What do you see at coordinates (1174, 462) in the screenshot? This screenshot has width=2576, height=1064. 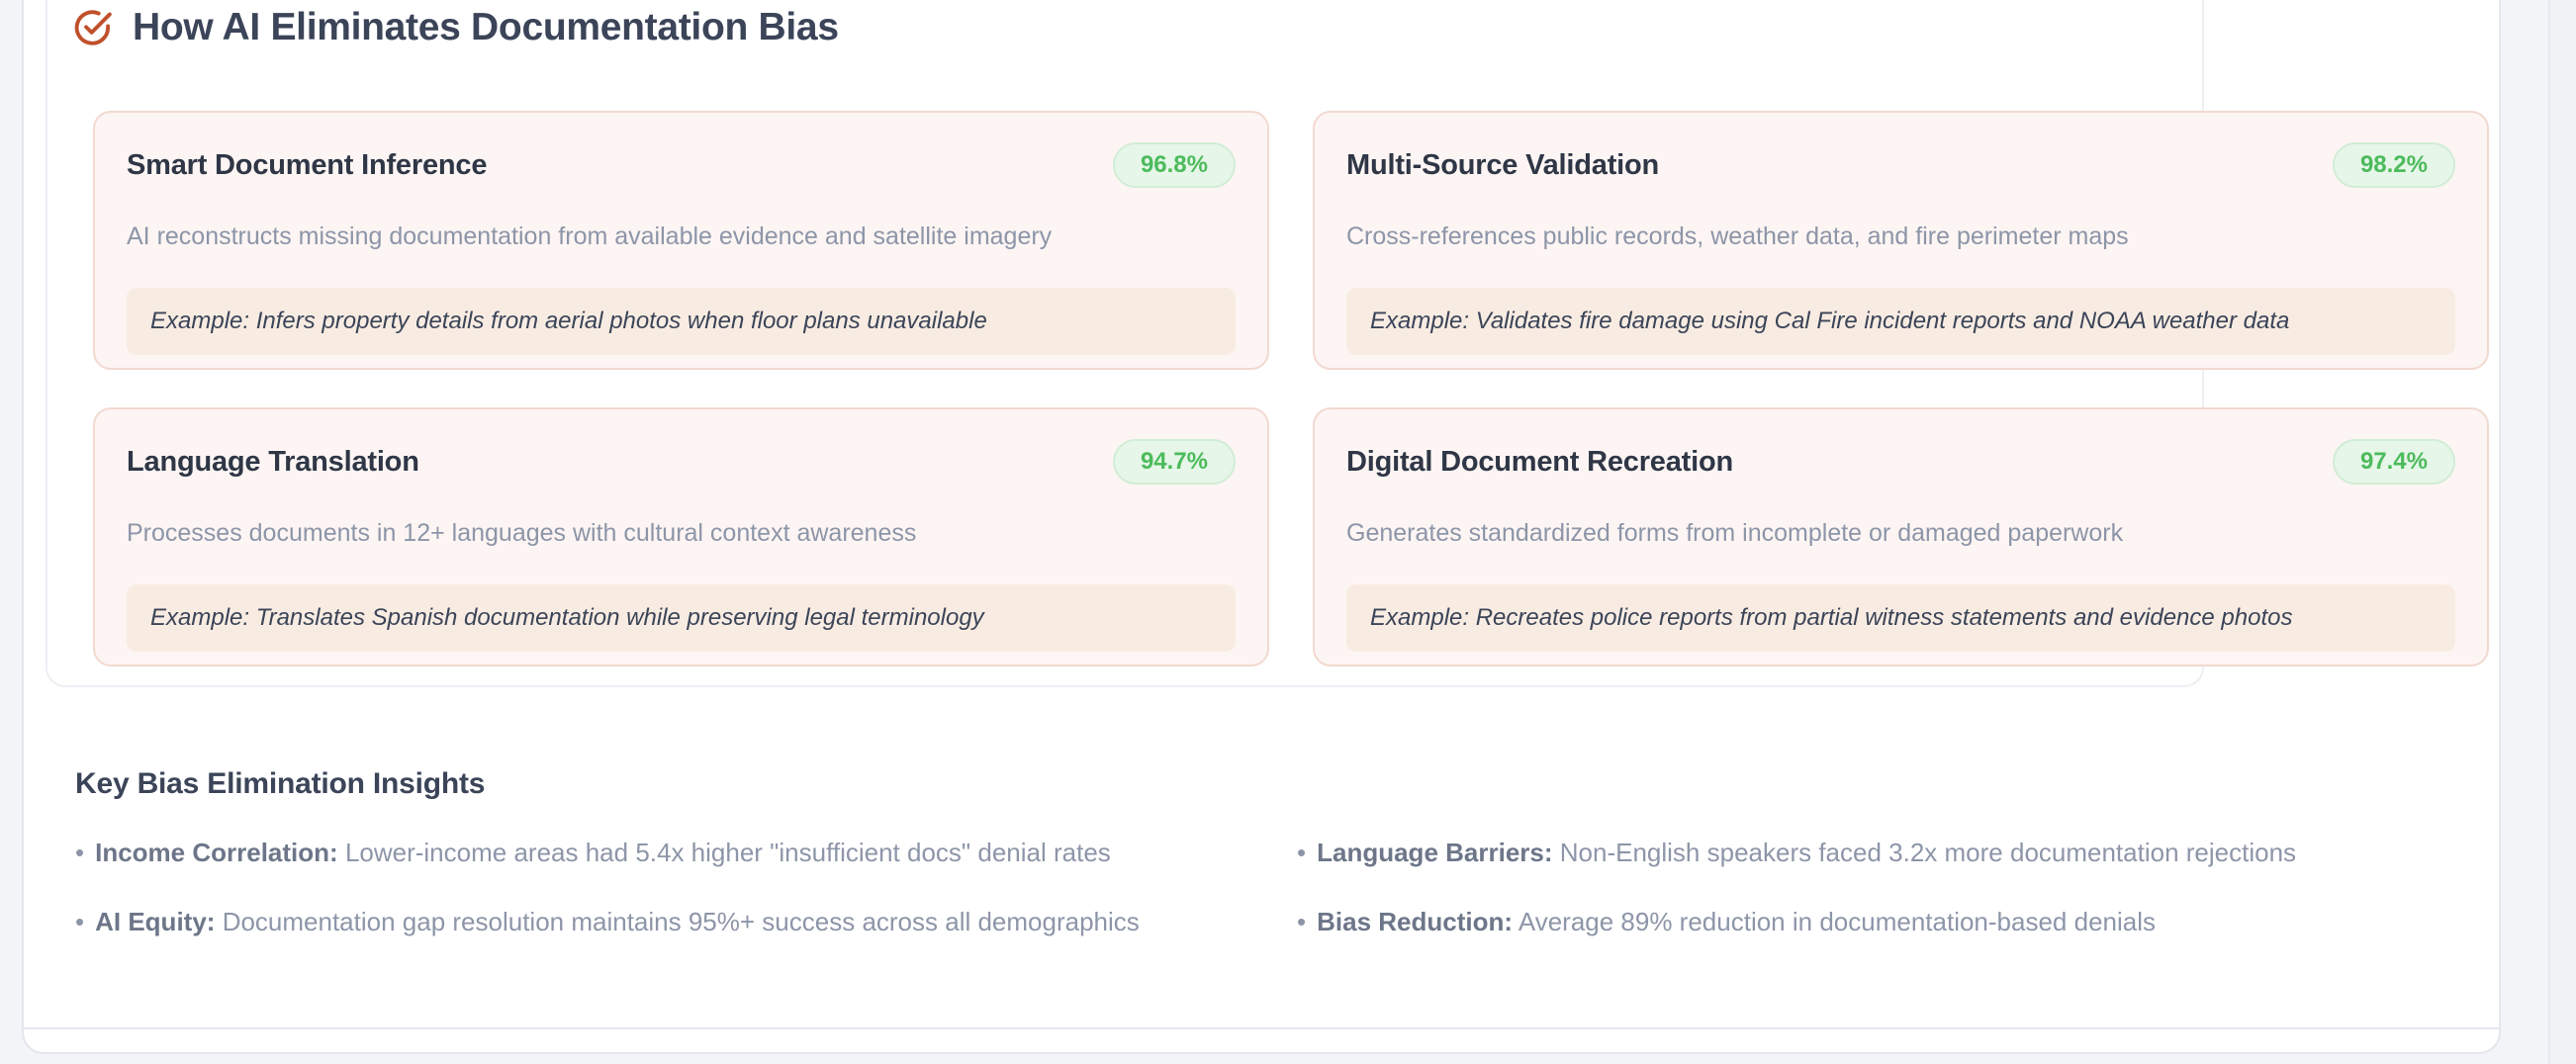 I see `accuracy-badge: 94.7%` at bounding box center [1174, 462].